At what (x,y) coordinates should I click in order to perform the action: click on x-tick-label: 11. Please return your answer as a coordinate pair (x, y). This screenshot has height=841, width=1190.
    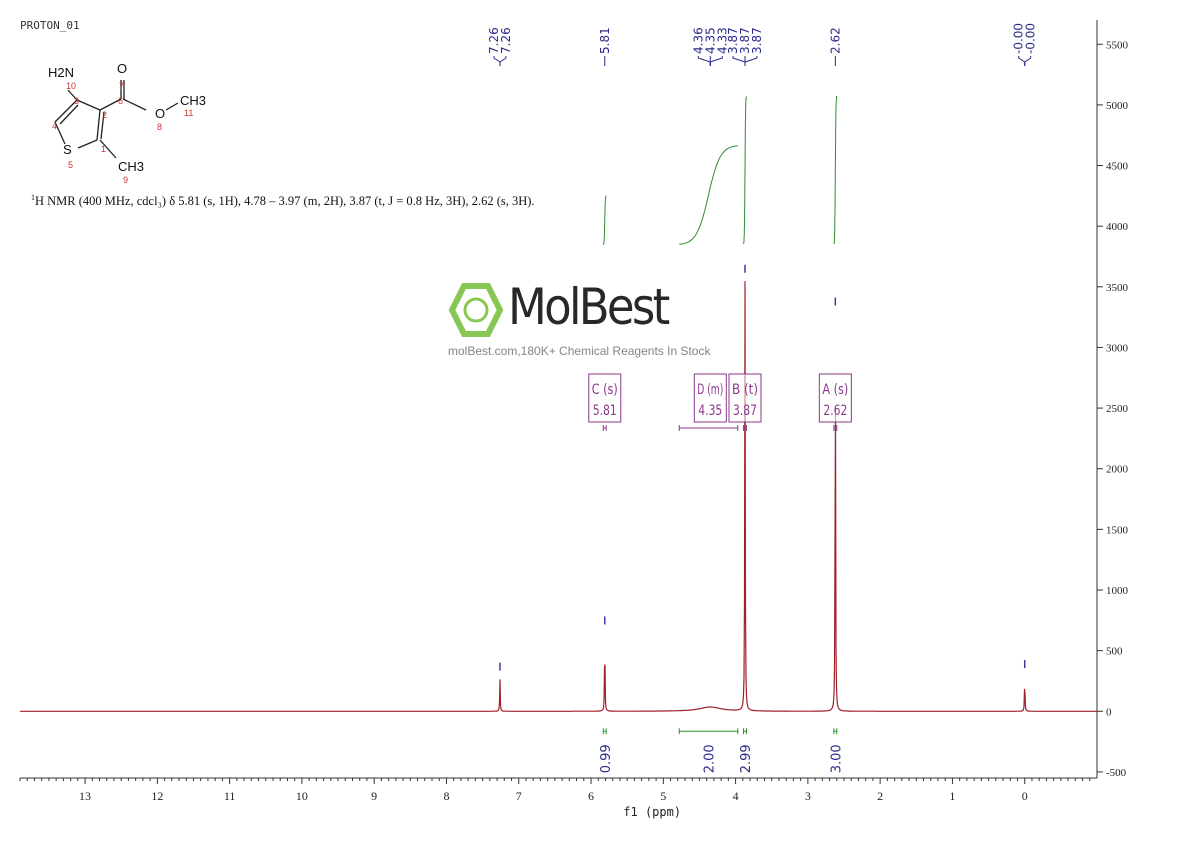
    Looking at the image, I should click on (230, 796).